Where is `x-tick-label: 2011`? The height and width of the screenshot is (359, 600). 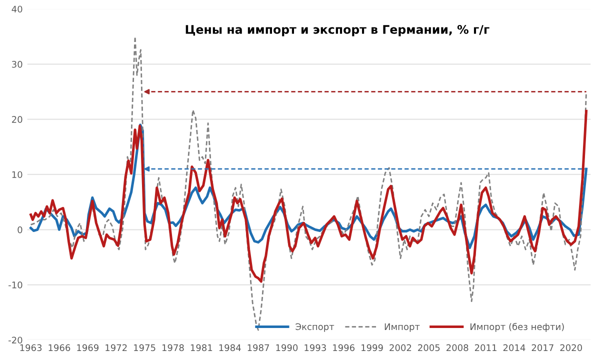
x-tick-label: 2011 is located at coordinates (485, 348).